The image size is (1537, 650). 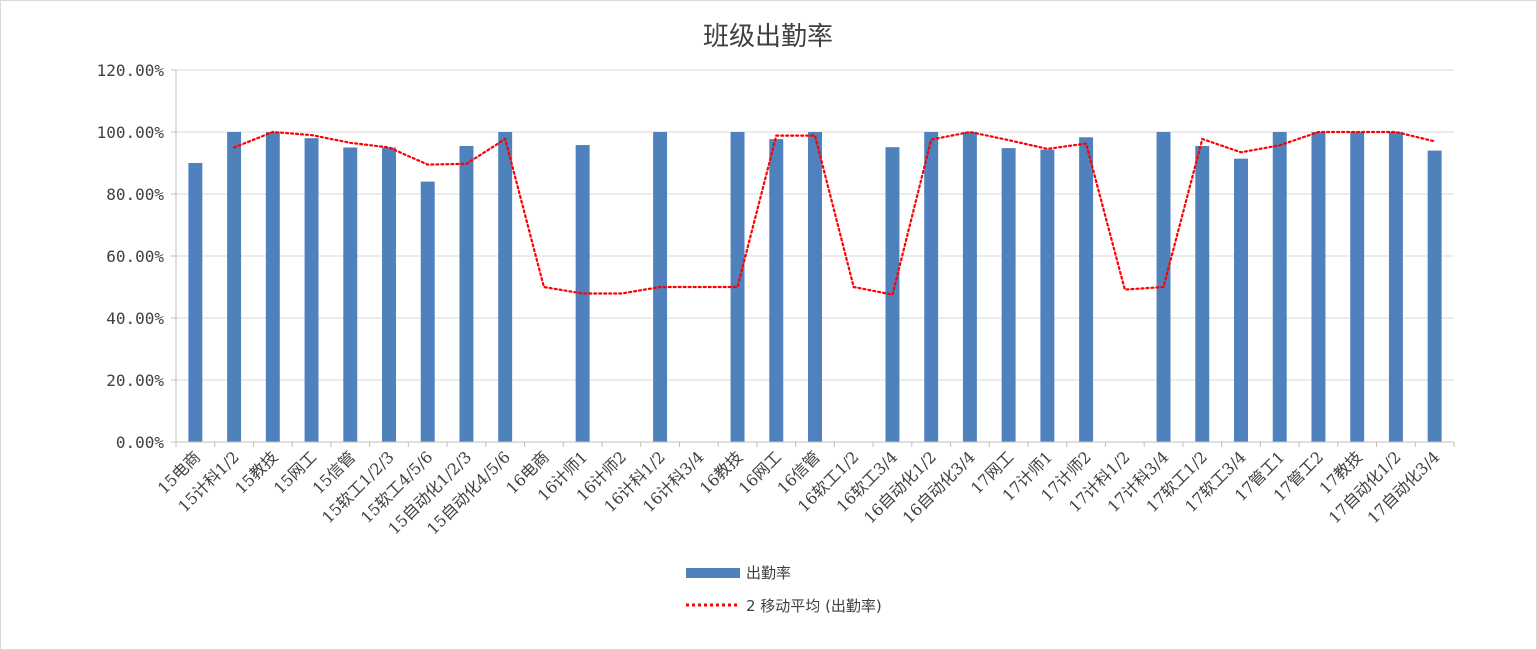 What do you see at coordinates (713, 573) in the screenshot?
I see `legend-swatch-bar` at bounding box center [713, 573].